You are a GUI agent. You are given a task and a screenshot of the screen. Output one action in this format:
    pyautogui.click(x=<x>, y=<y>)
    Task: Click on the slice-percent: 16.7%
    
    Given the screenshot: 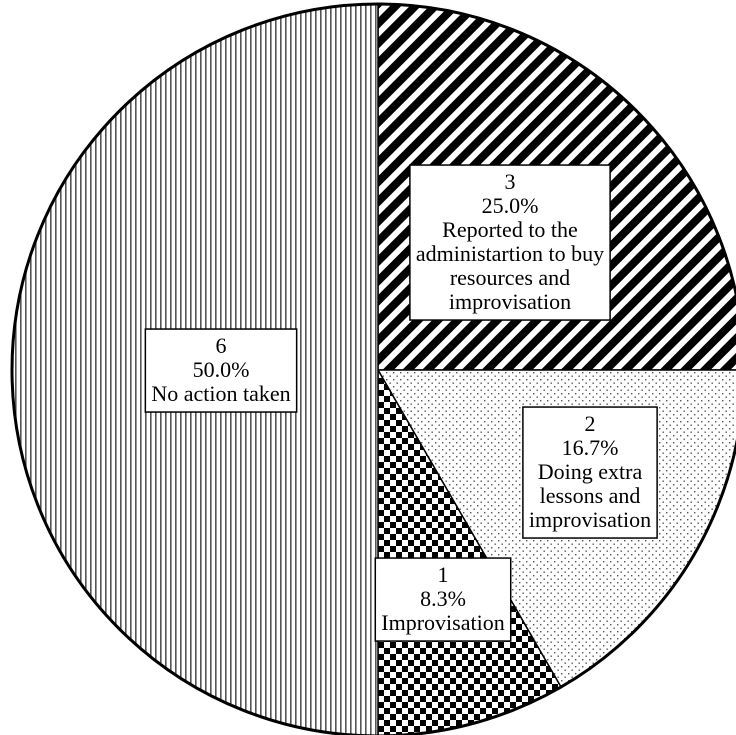 What is the action you would take?
    pyautogui.click(x=590, y=447)
    